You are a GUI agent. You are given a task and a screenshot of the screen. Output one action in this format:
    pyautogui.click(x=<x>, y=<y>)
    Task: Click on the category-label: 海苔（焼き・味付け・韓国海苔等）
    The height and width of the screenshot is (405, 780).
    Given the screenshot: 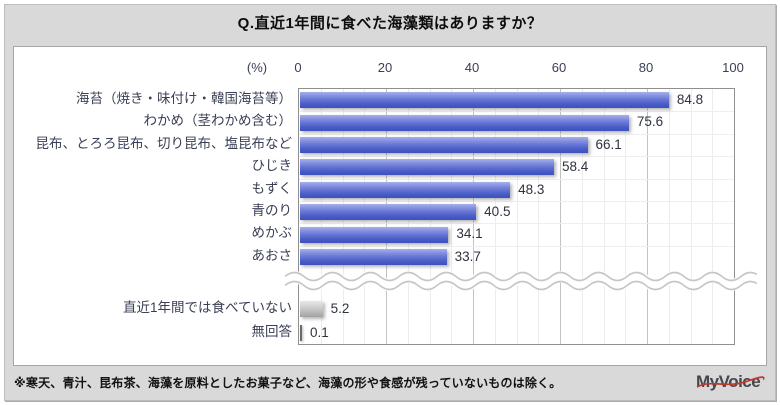 What is the action you would take?
    pyautogui.click(x=184, y=98)
    